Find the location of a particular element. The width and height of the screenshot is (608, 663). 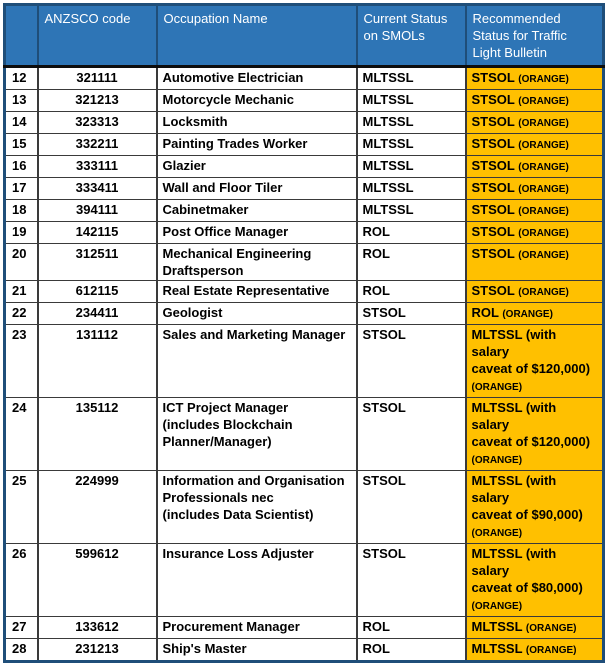

row-number-cell: 21 is located at coordinates (20, 291).